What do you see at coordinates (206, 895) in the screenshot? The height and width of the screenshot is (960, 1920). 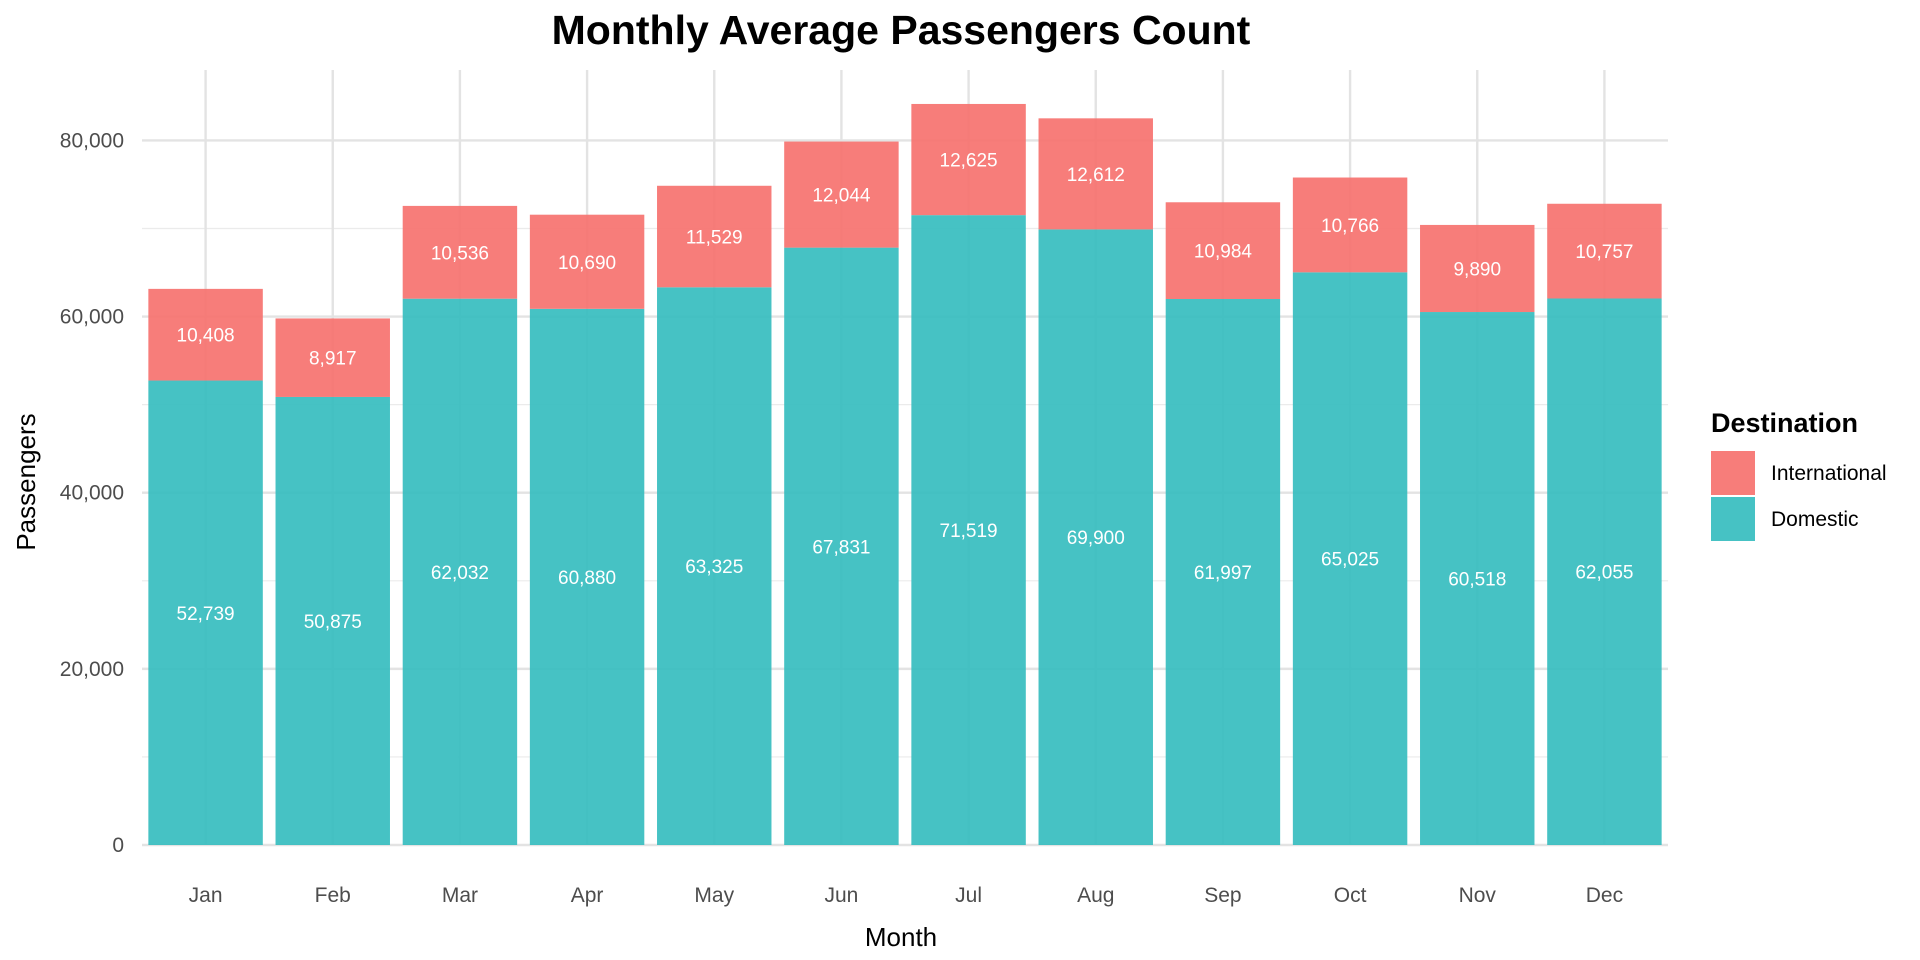 I see `x-tick-label: Jan` at bounding box center [206, 895].